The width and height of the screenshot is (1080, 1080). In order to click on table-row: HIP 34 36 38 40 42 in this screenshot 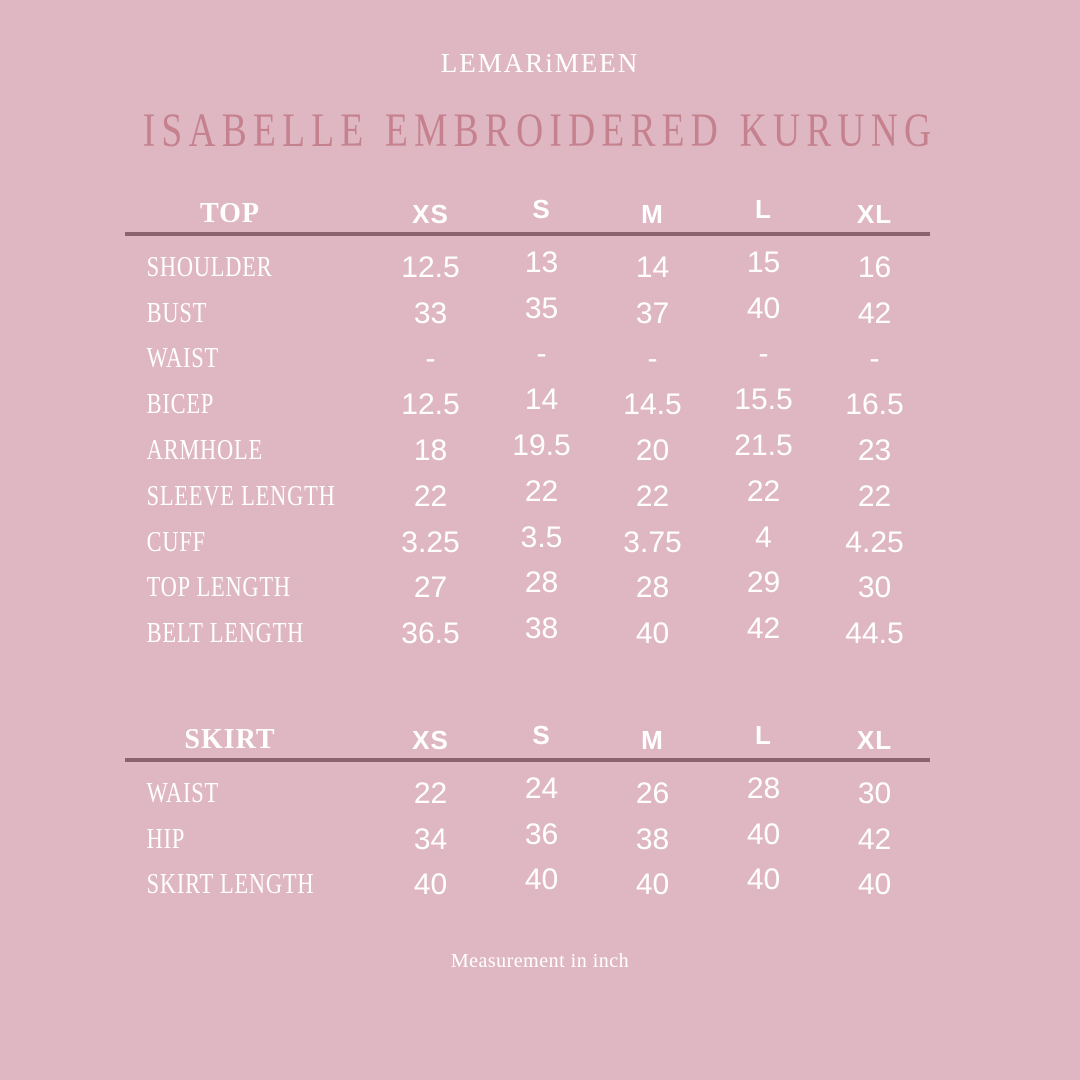, I will do `click(527, 840)`.